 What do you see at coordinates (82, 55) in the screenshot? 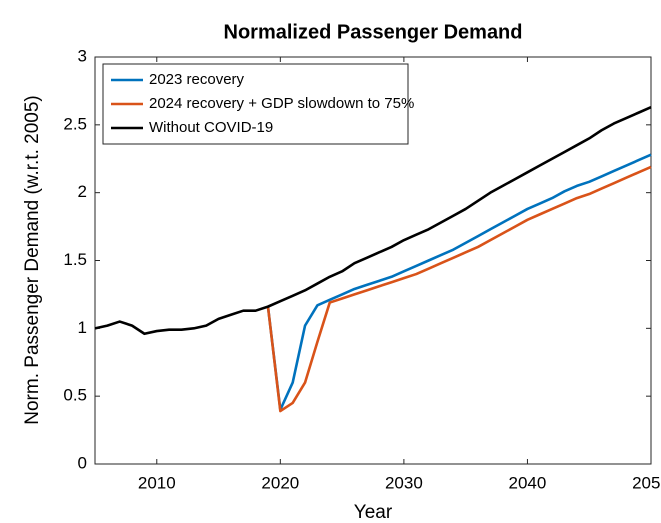
I see `y-tick-label: 3` at bounding box center [82, 55].